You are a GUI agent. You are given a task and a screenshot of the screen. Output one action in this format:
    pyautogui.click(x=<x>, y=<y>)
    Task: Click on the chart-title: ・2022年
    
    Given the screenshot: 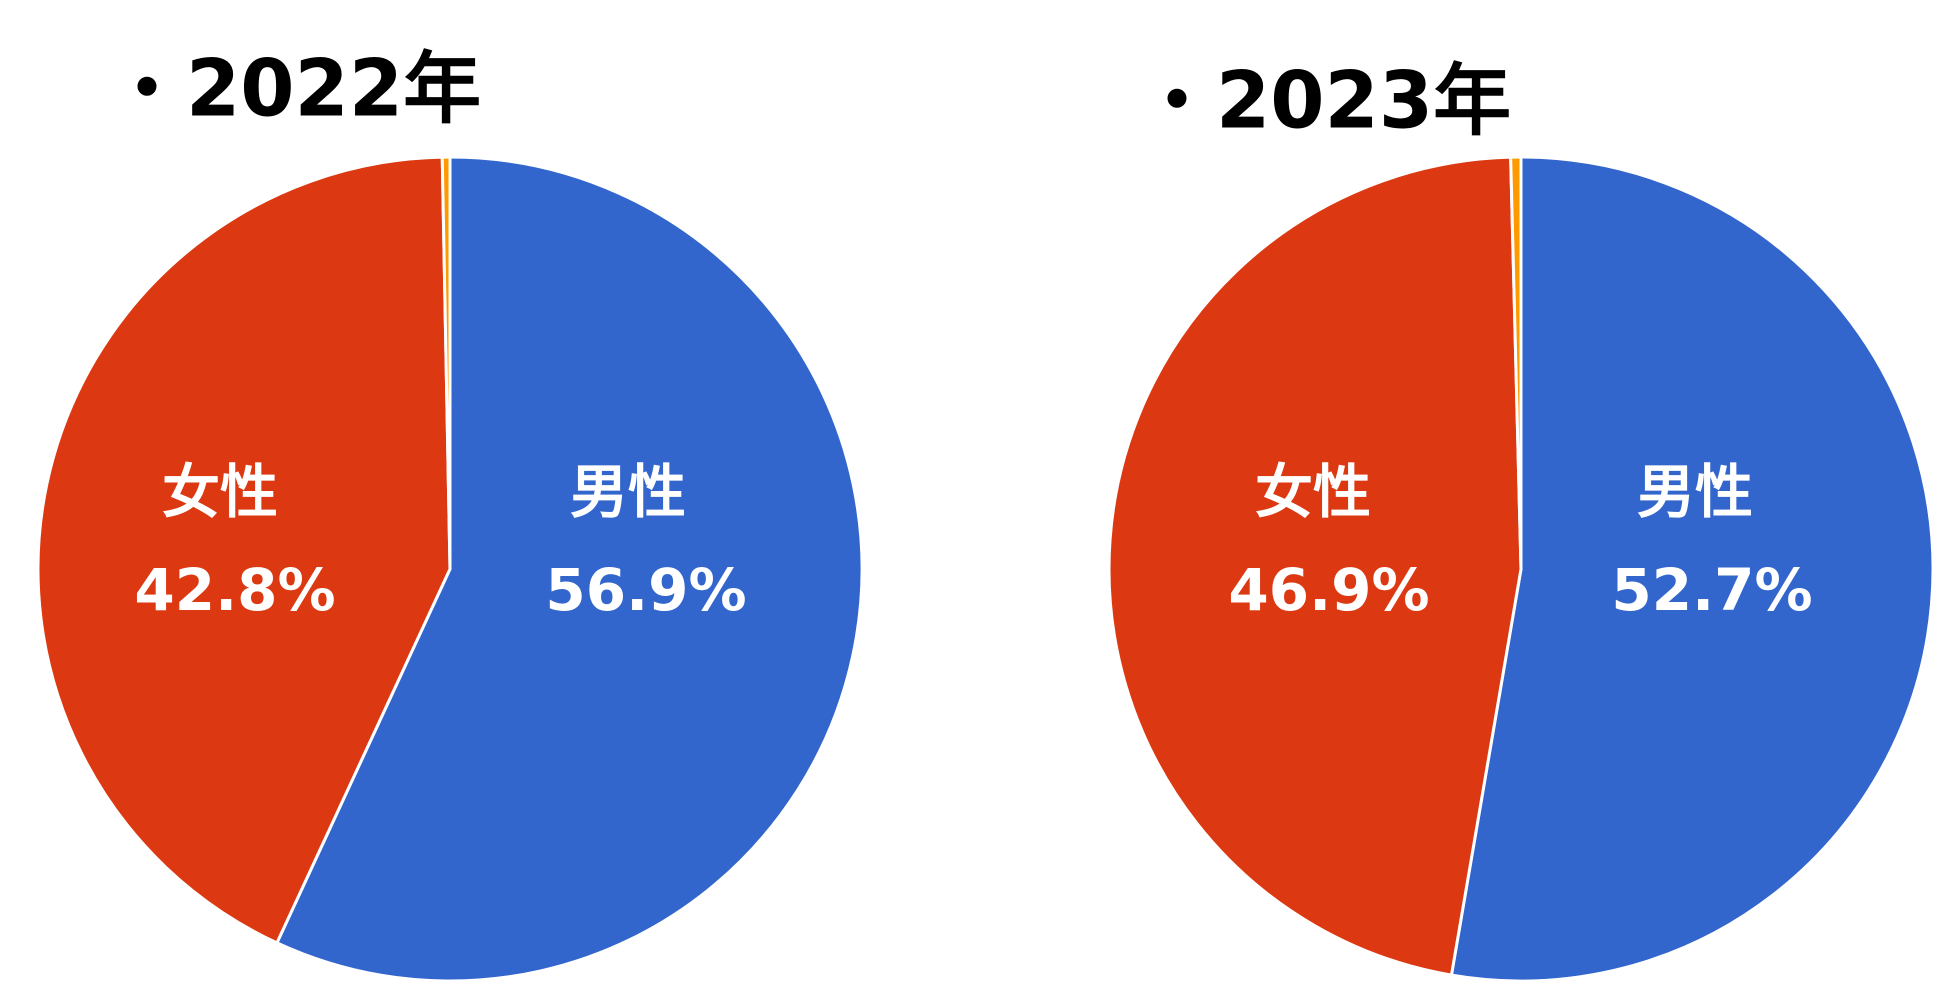 What is the action you would take?
    pyautogui.click(x=294, y=89)
    